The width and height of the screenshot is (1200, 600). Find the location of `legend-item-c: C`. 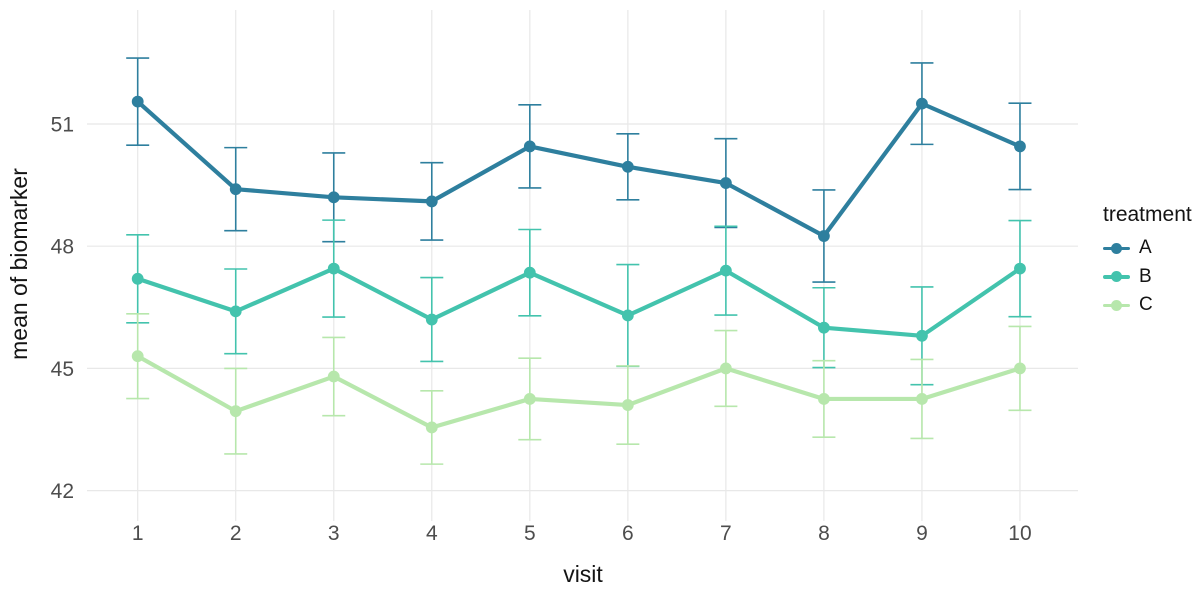

legend-item-c: C is located at coordinates (1147, 305).